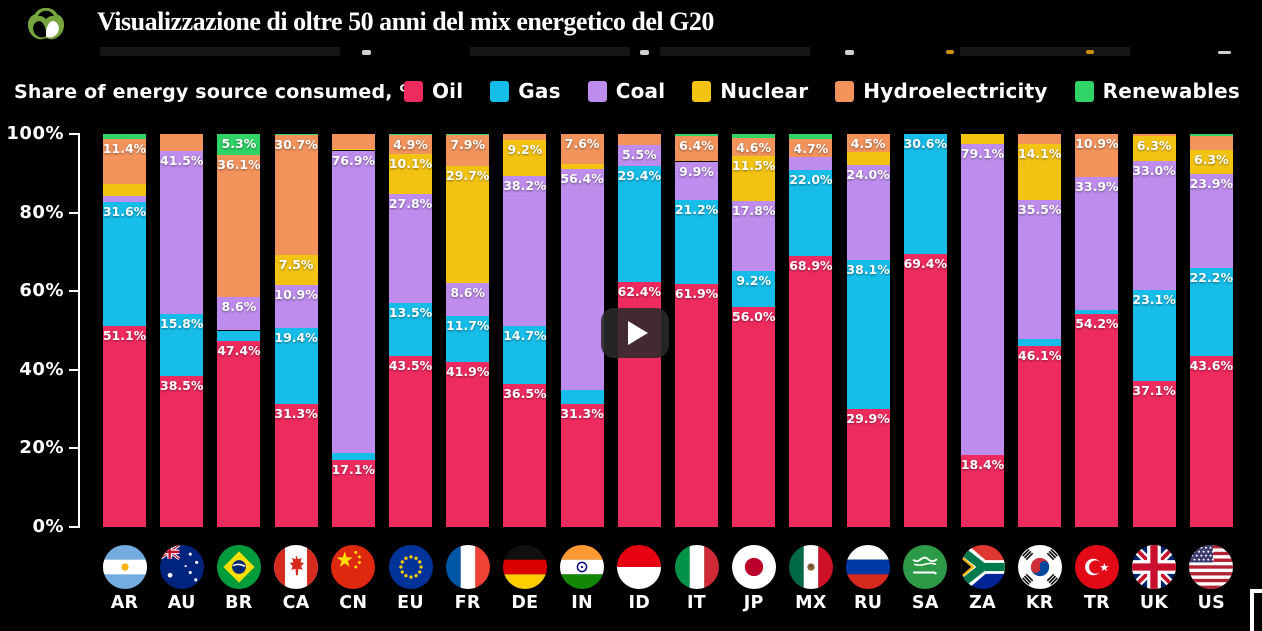  Describe the element at coordinates (124, 336) in the screenshot. I see `segment-value-label: 51.1%` at that location.